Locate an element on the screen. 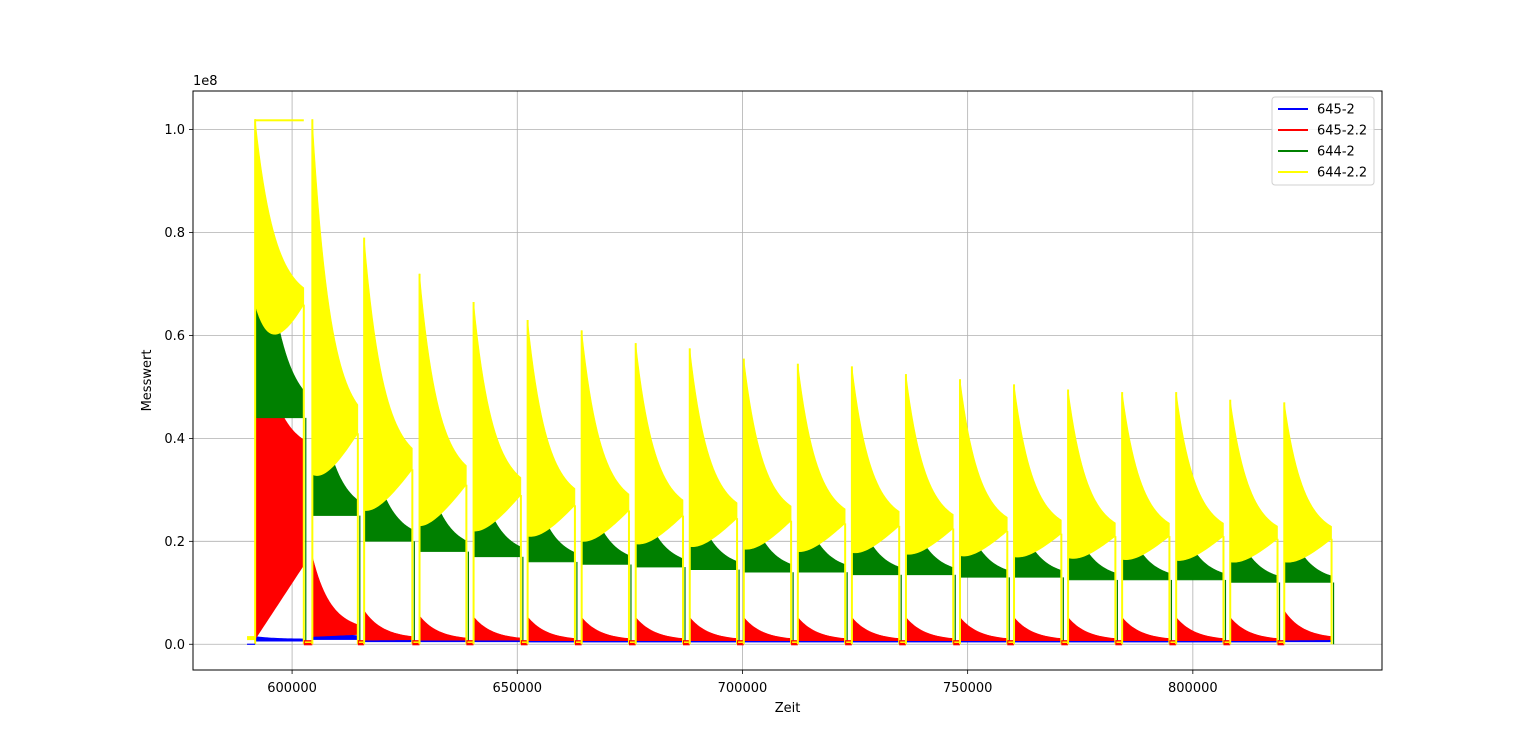 This screenshot has width=1536, height=754. y-tick-label: 1.0 is located at coordinates (174, 130).